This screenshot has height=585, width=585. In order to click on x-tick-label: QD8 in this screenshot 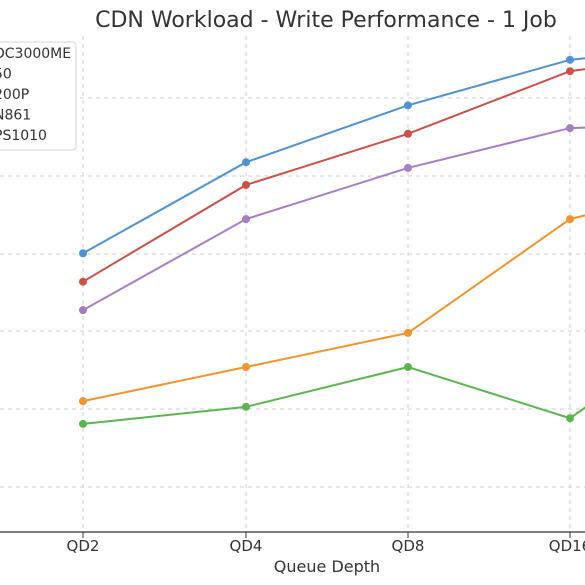, I will do `click(408, 546)`.